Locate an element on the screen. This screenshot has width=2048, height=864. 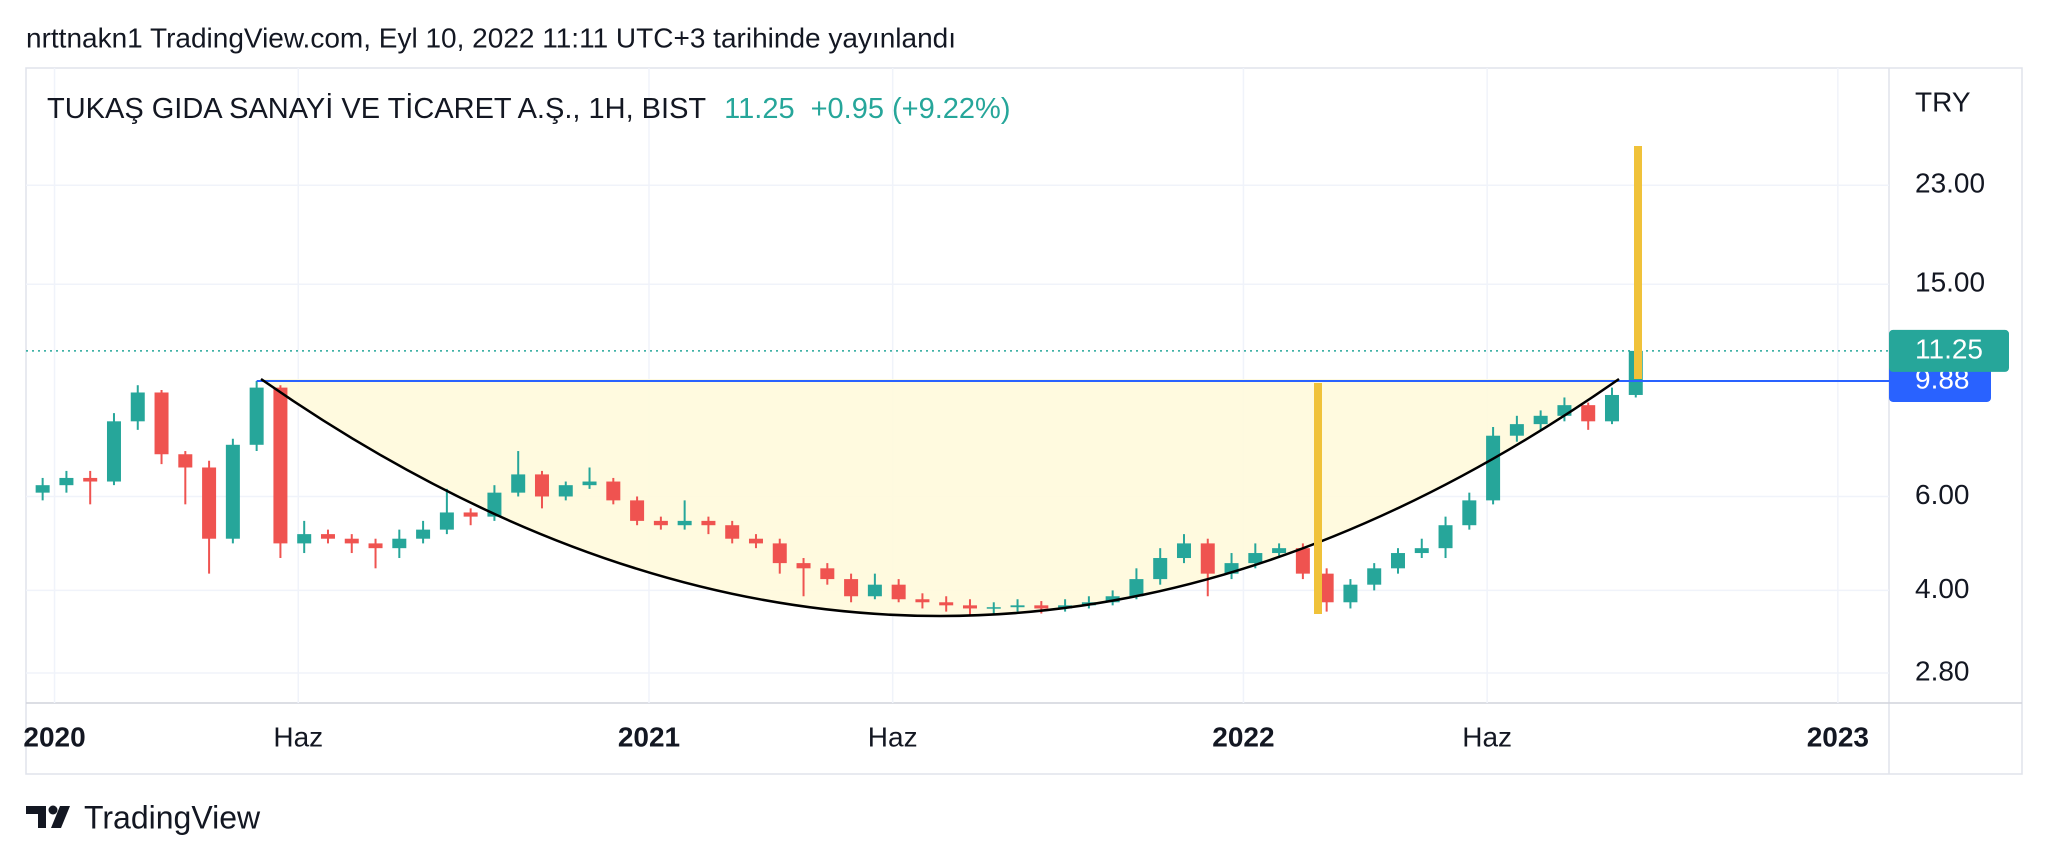
last-price: 11.25 is located at coordinates (759, 109).